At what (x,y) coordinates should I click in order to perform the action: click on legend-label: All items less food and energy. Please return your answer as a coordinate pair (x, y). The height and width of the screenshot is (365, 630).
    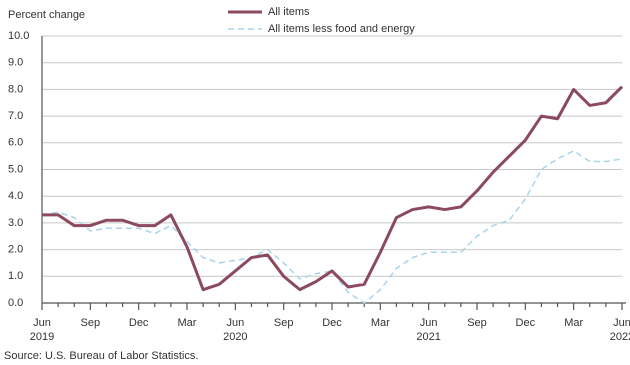
    Looking at the image, I should click on (341, 29).